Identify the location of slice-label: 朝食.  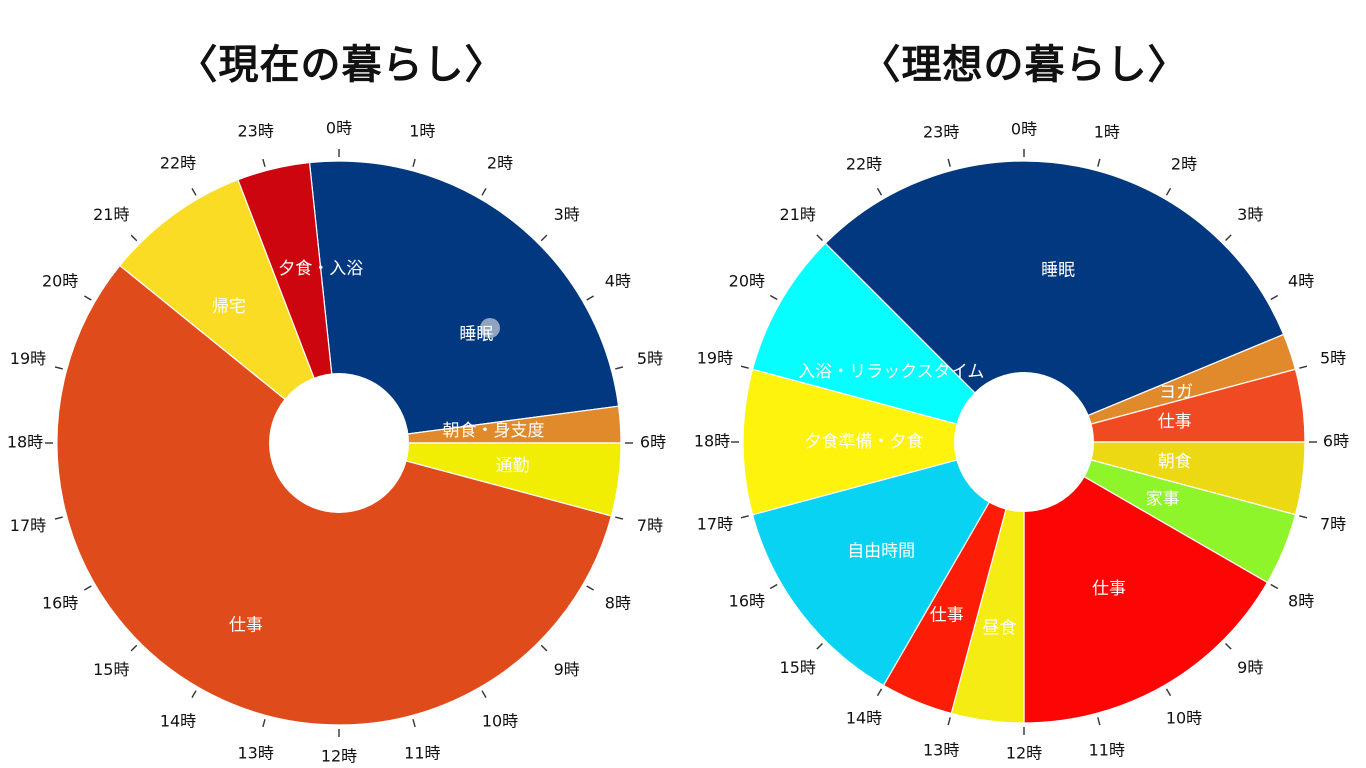
(1175, 462).